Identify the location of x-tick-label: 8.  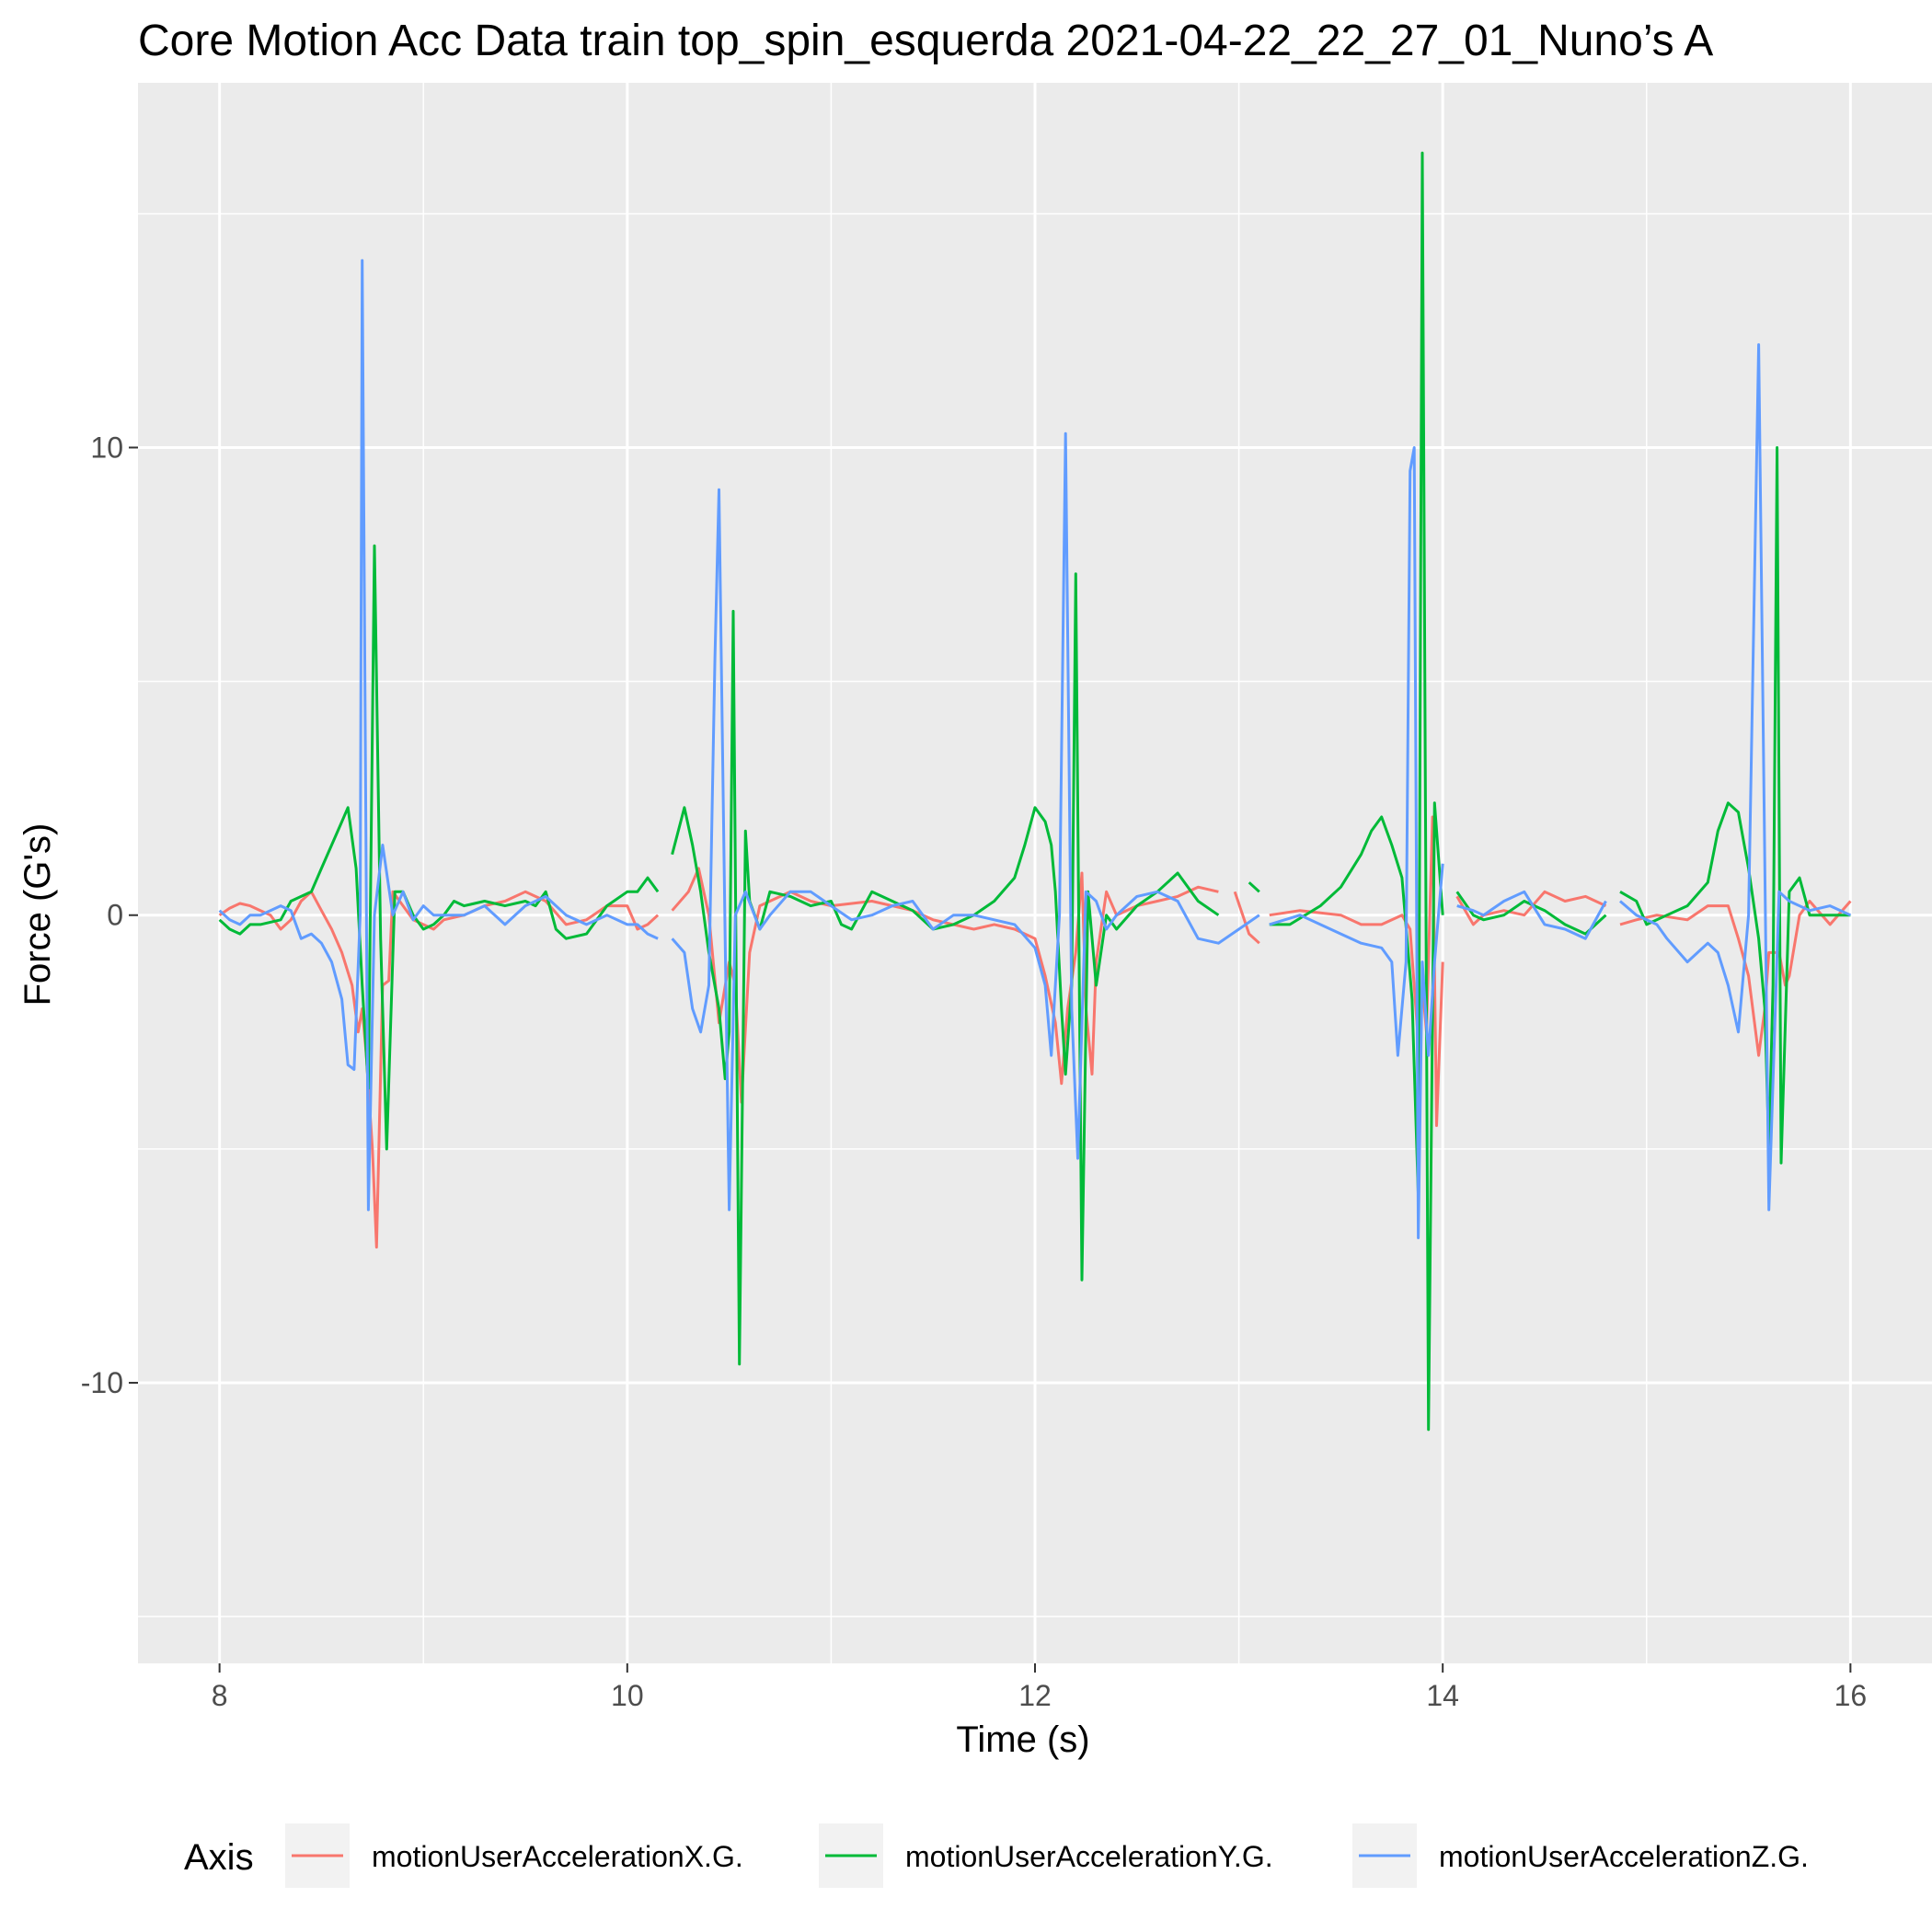
(220, 1695).